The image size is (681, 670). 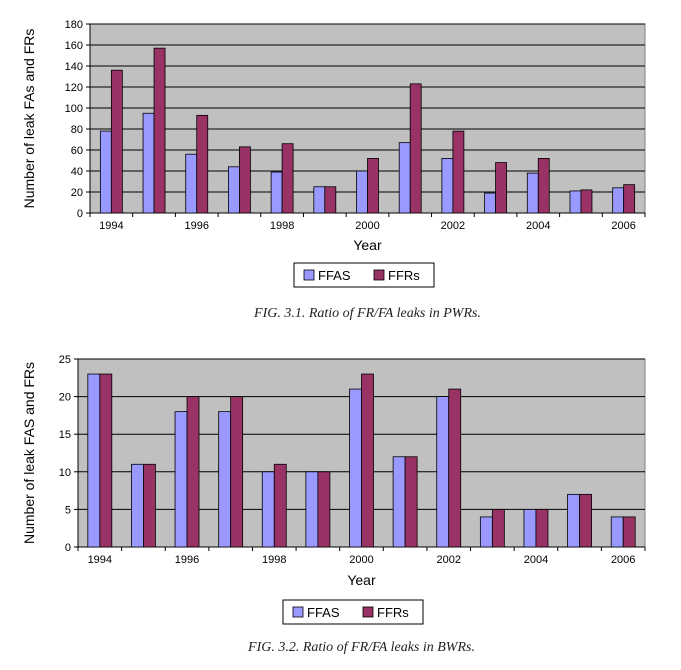 I want to click on y-tick-label: 15, so click(x=65, y=435).